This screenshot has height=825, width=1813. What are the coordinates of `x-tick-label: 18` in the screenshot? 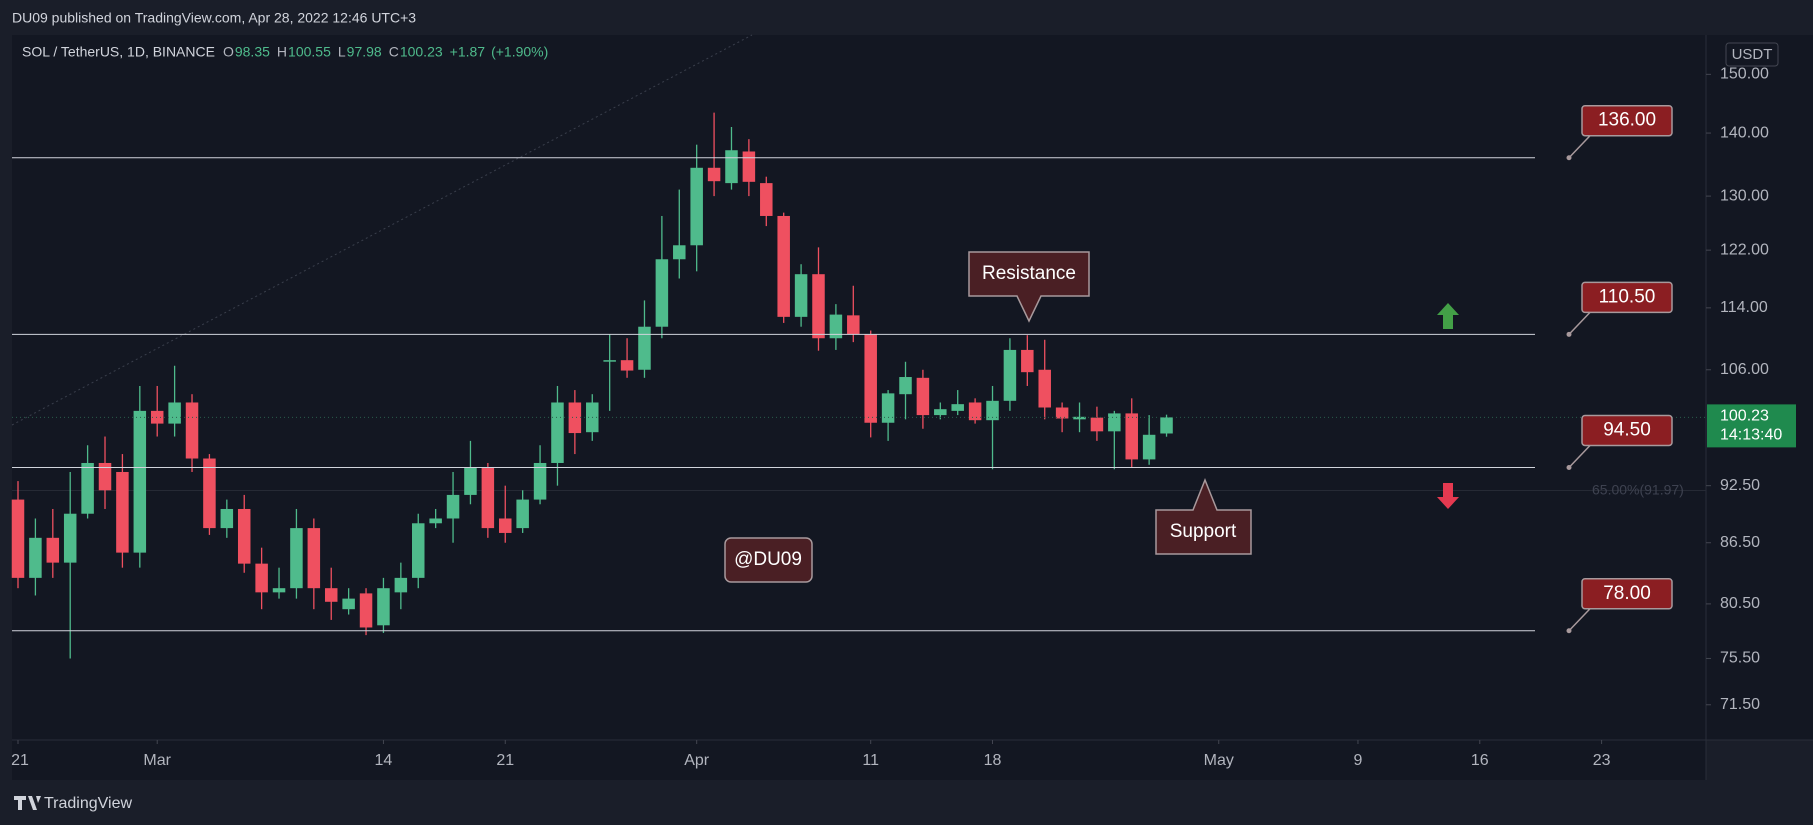 It's located at (993, 760).